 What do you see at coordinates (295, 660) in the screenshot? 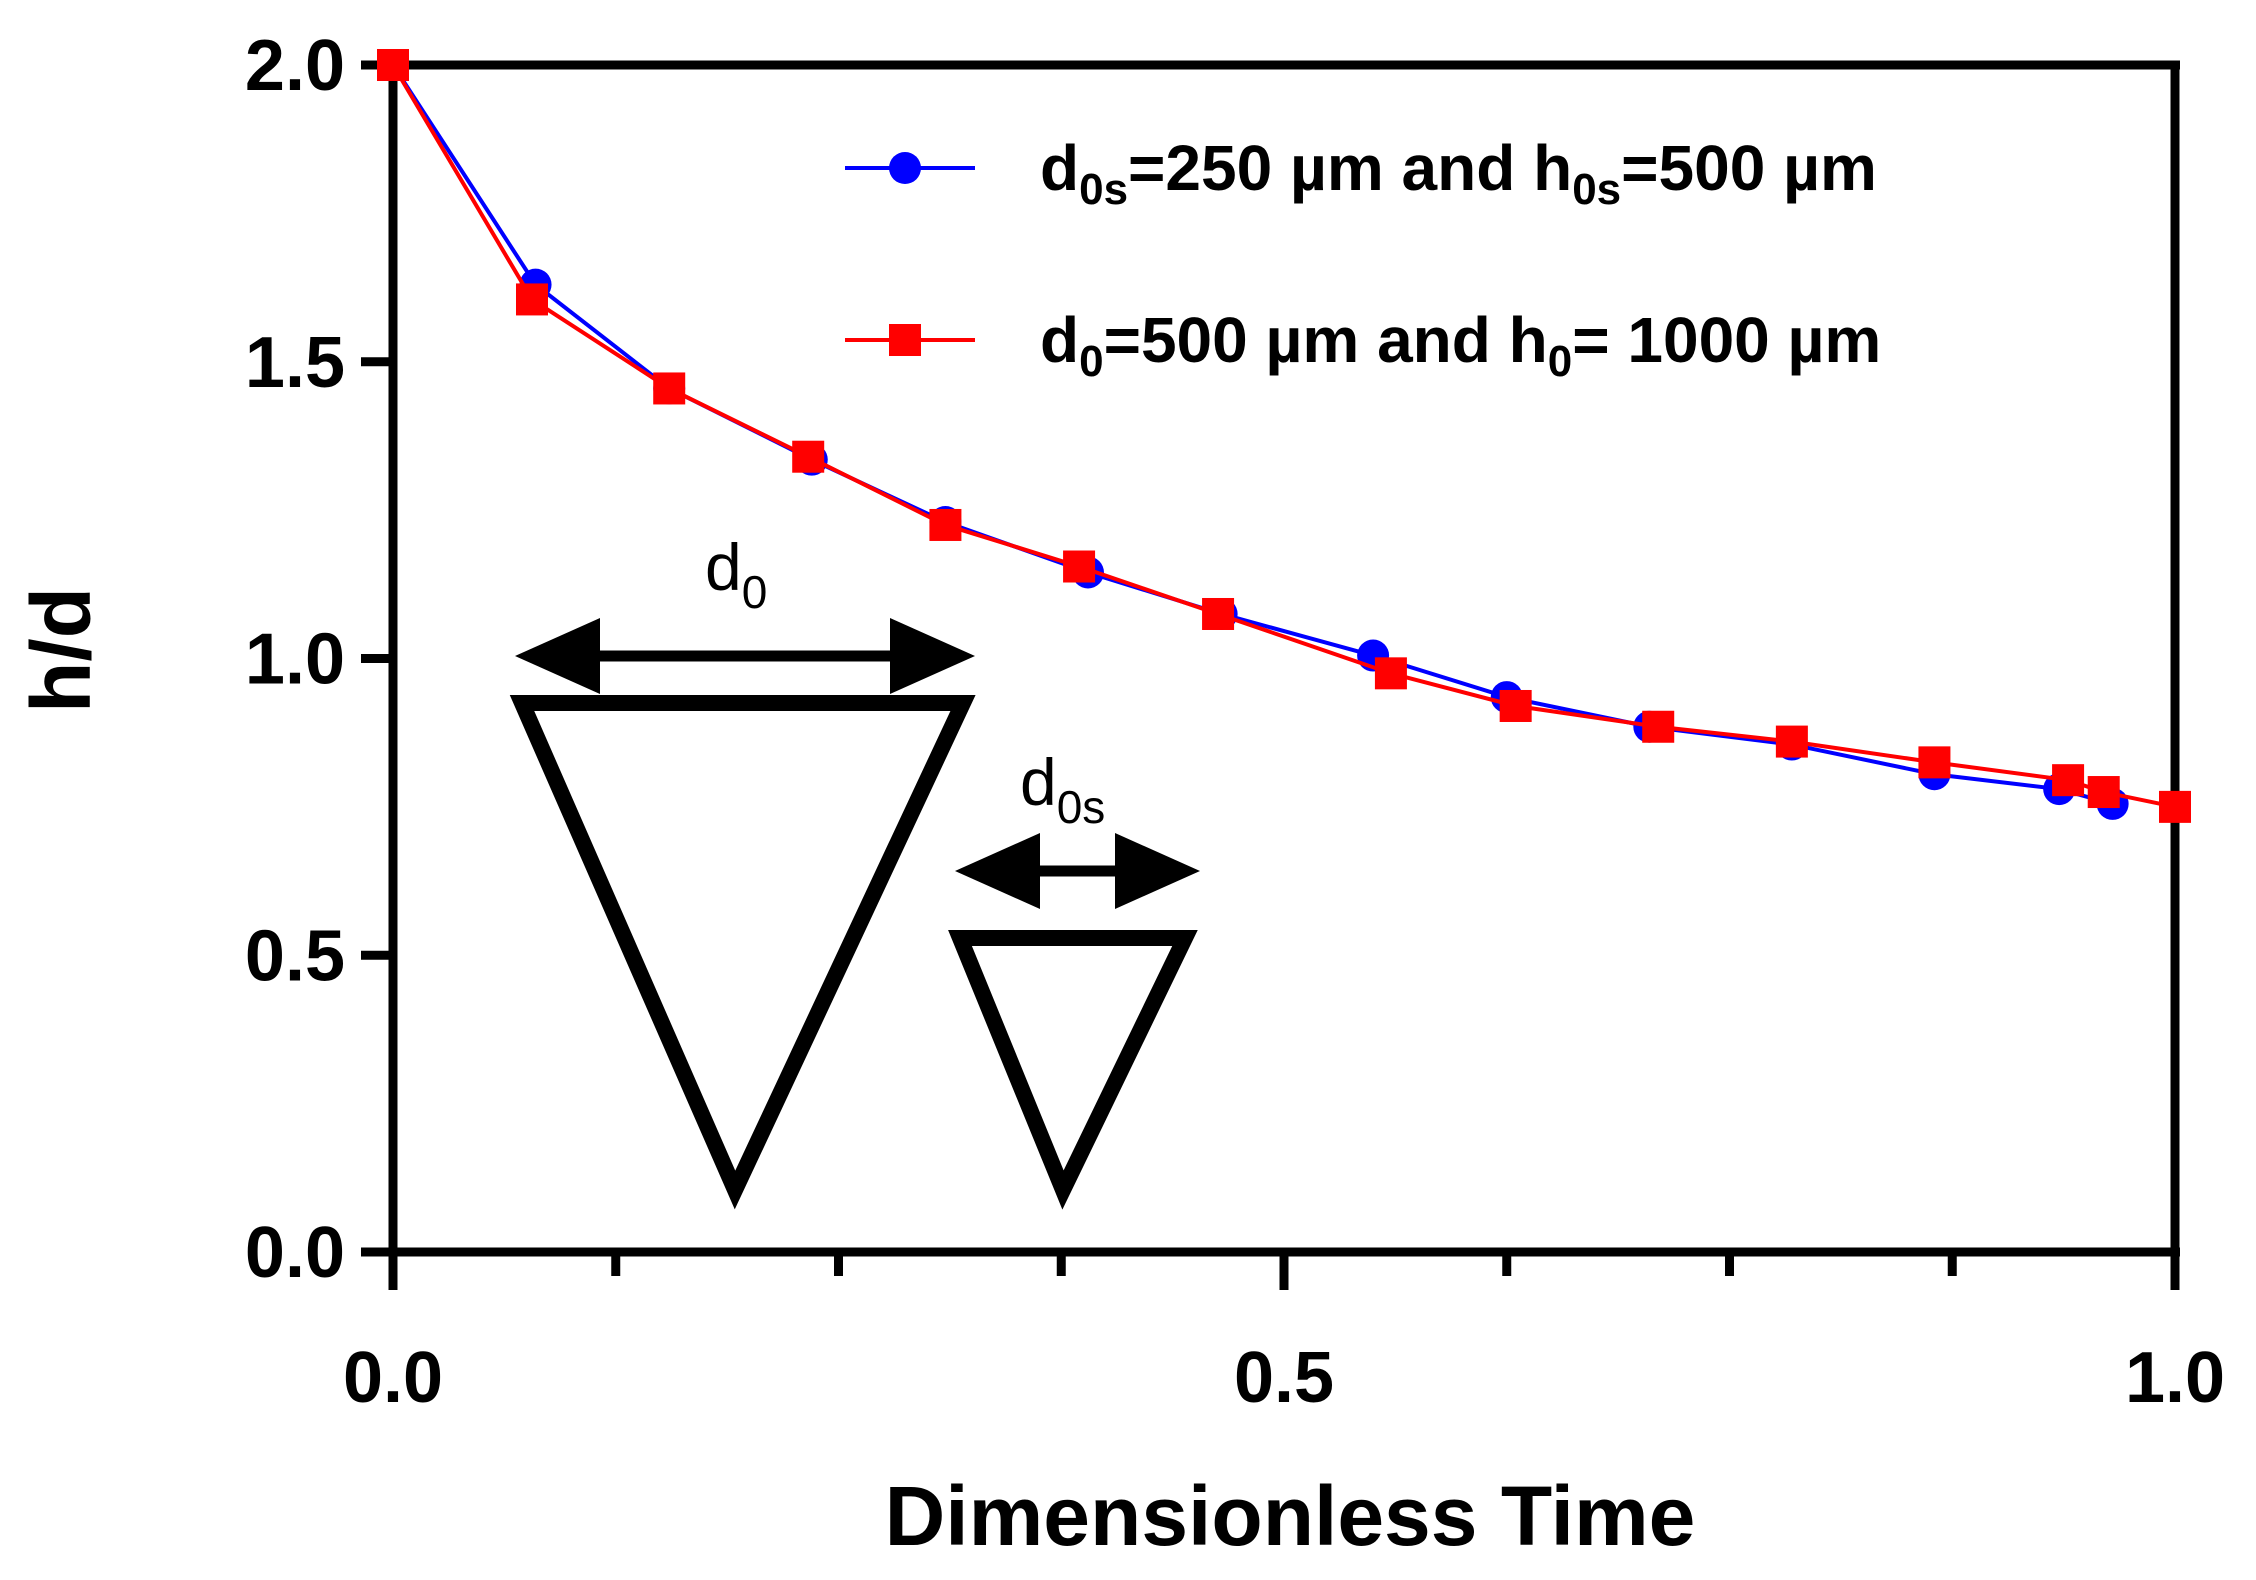
I see `y-tick-label: 1.0` at bounding box center [295, 660].